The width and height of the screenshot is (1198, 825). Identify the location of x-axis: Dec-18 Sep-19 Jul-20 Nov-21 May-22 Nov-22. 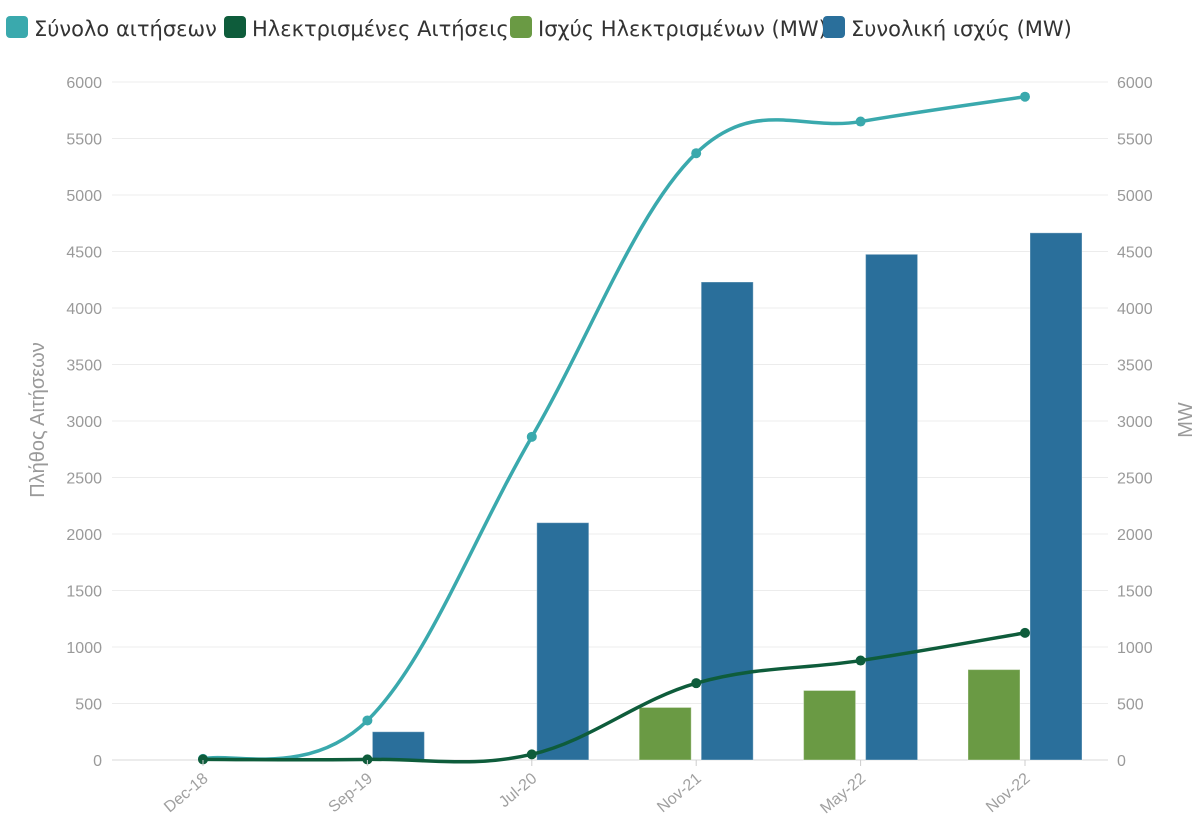
(597, 788).